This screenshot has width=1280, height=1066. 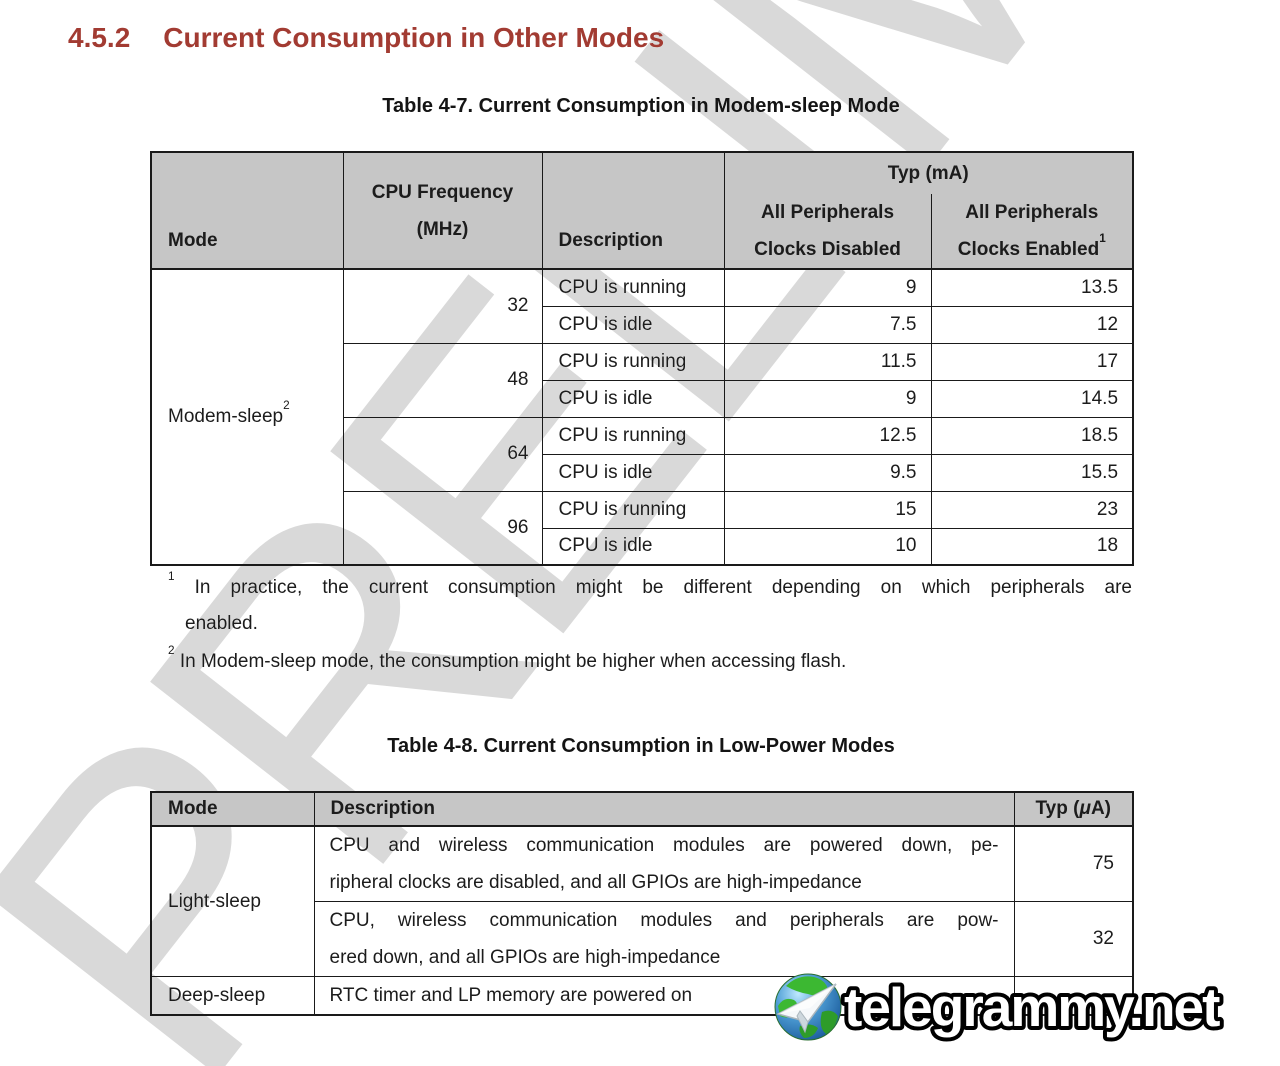 What do you see at coordinates (414, 37) in the screenshot?
I see `section-title: Current Consumption in Other Modes` at bounding box center [414, 37].